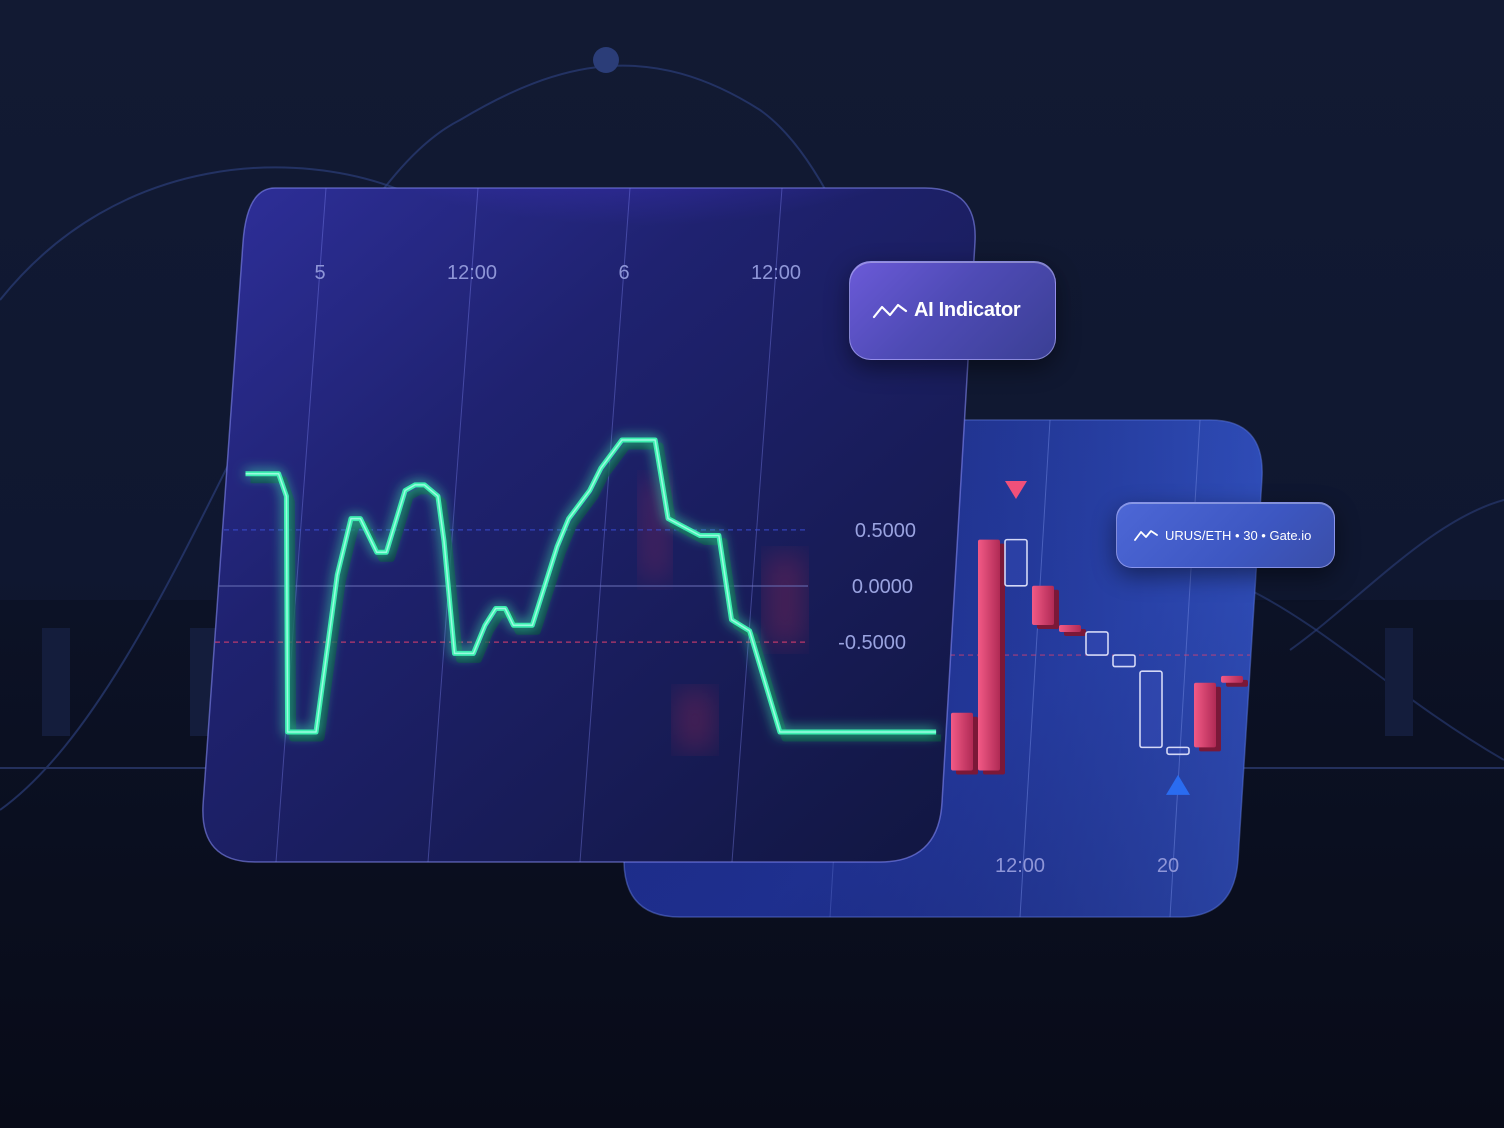  I want to click on pair-badge: URUS/ETH • 30 • Gate.io, so click(1225, 535).